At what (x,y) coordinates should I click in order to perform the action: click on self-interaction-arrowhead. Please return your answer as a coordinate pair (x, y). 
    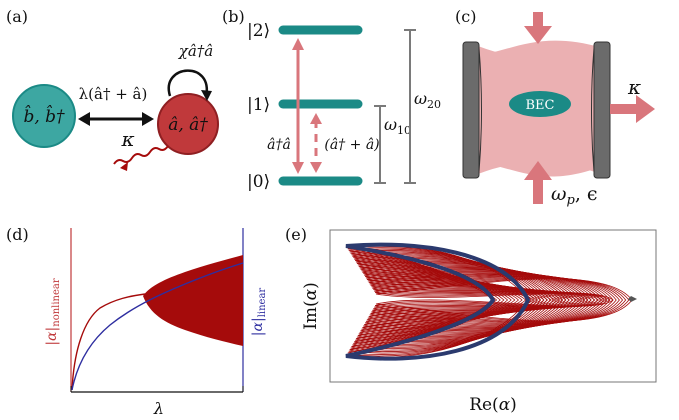
    Looking at the image, I should click on (206, 95).